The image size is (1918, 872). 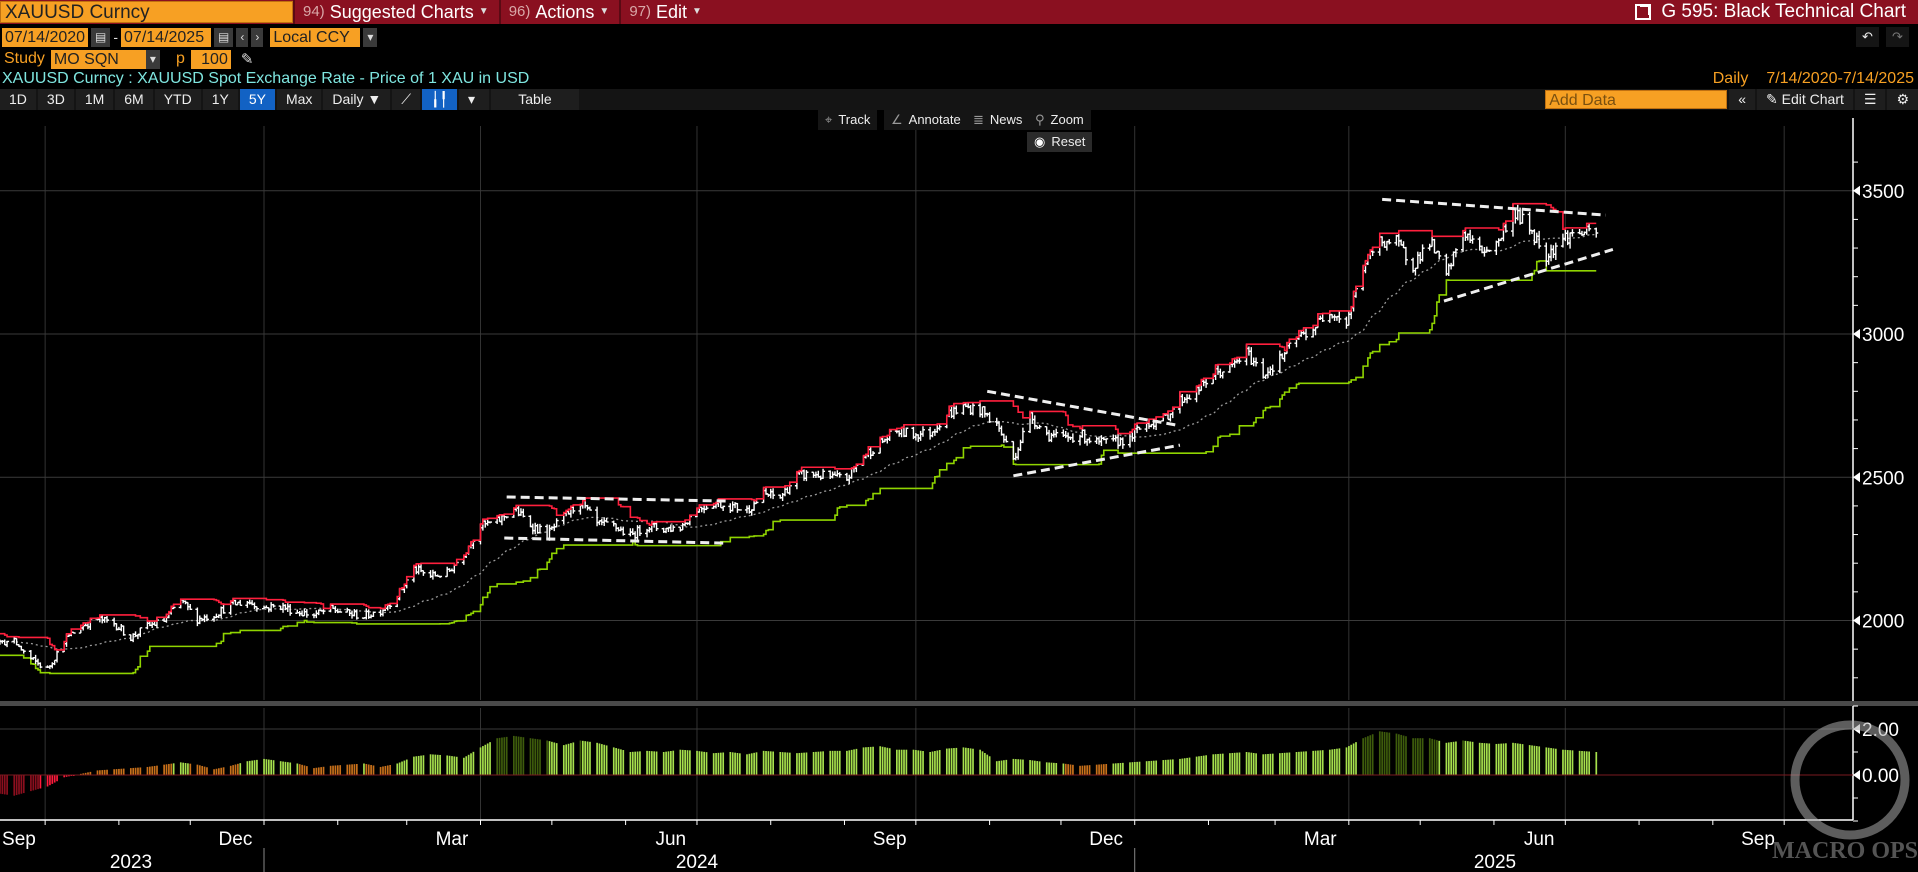 What do you see at coordinates (1059, 120) in the screenshot?
I see `zoom-button: ⚲ Zoom` at bounding box center [1059, 120].